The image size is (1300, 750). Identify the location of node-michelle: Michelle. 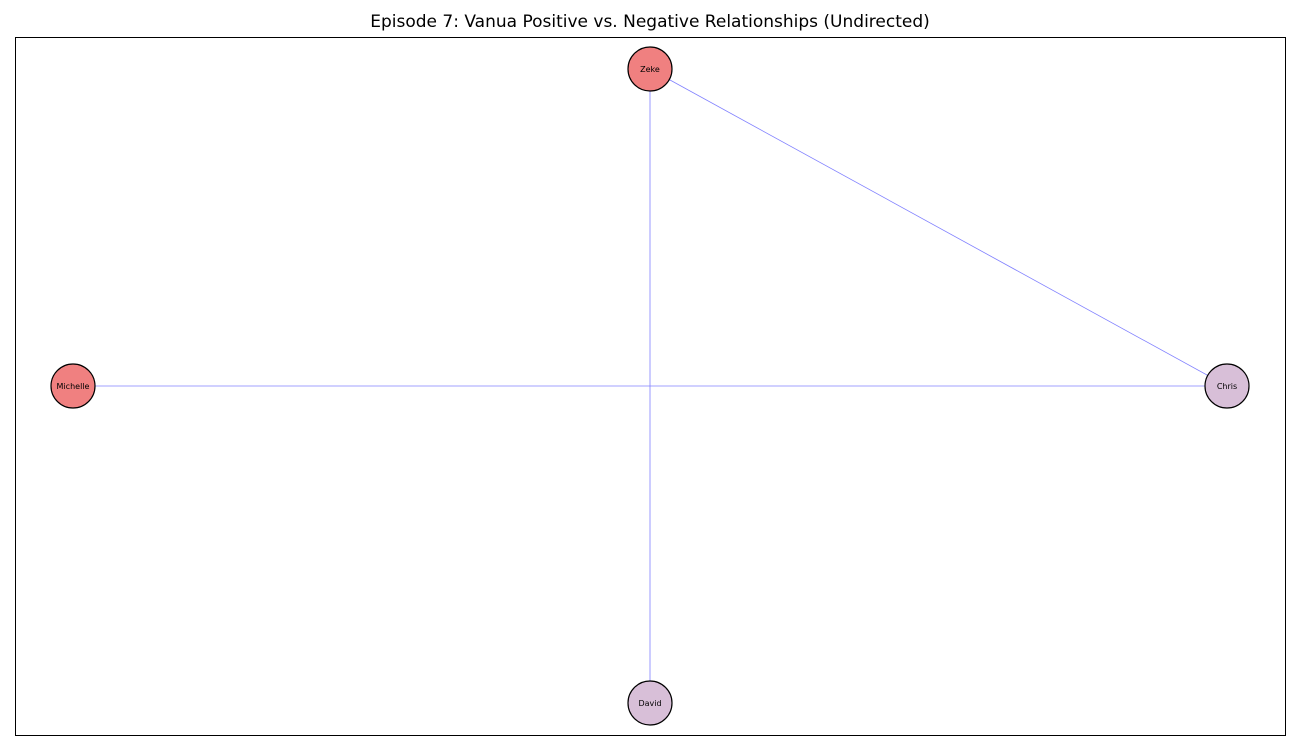
(73, 386).